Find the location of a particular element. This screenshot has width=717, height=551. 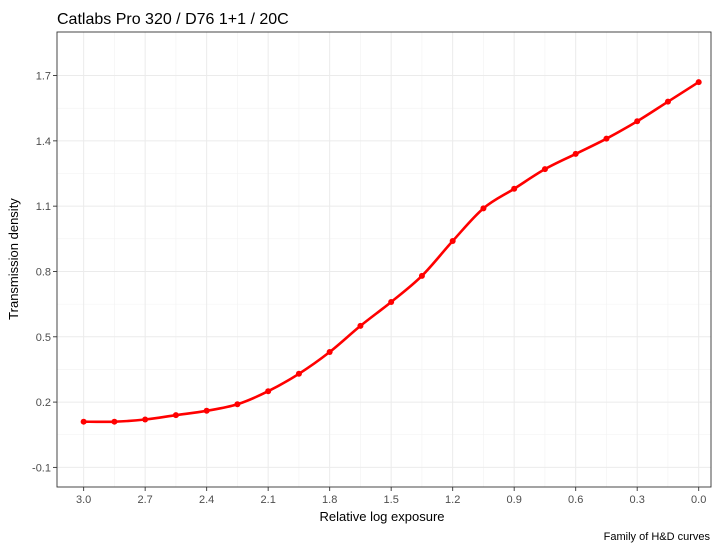

x-tick-label: 1.8 is located at coordinates (329, 500).